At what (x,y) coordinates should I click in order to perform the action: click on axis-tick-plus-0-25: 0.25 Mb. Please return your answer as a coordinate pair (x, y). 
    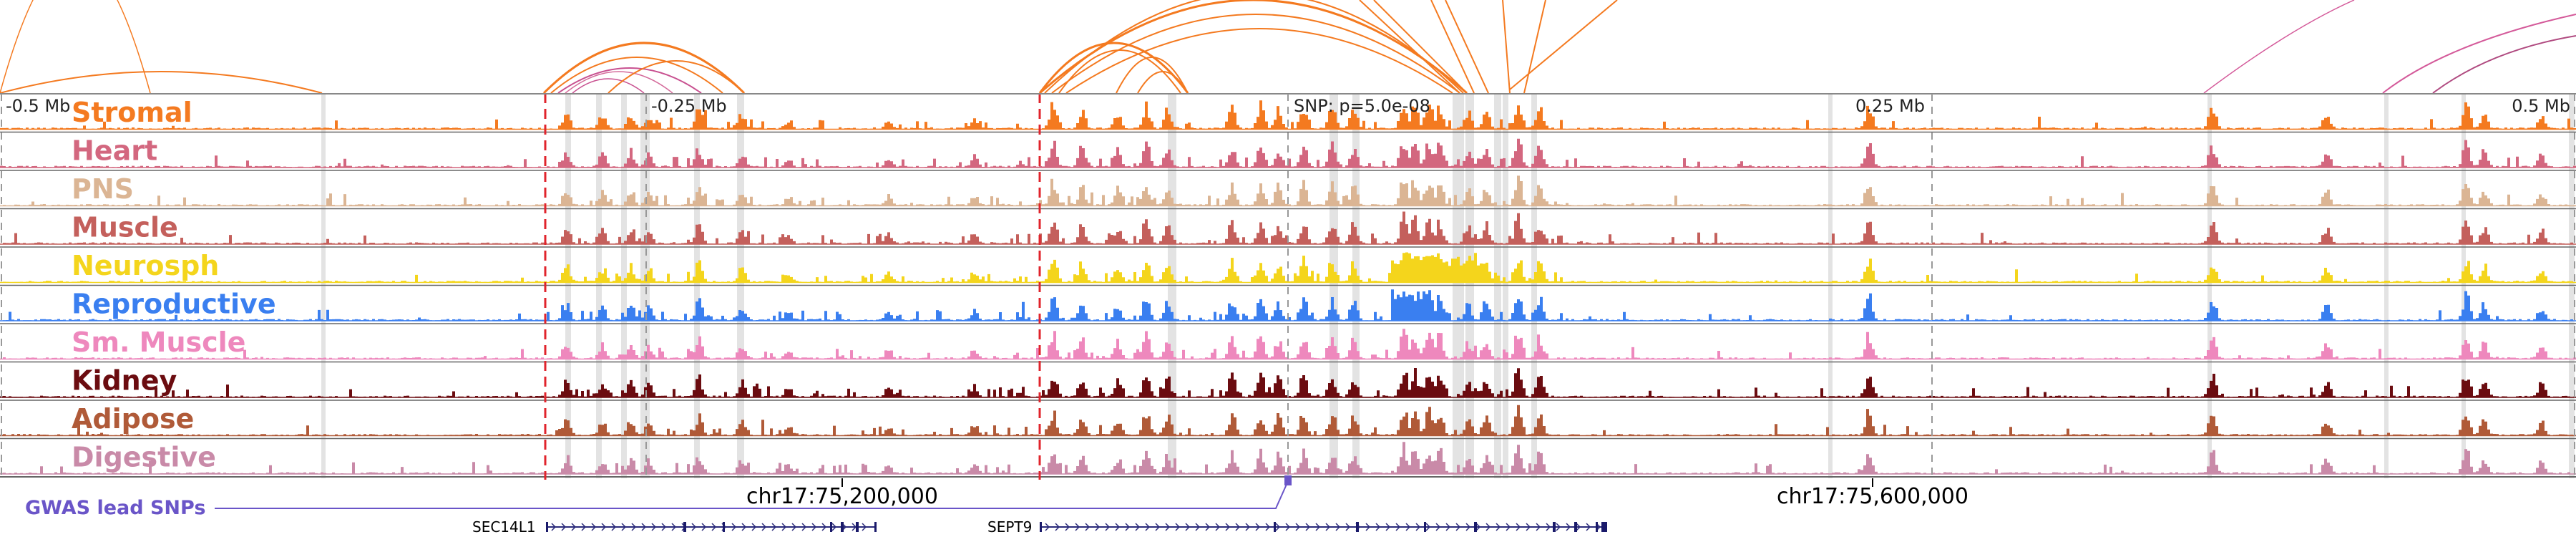
    Looking at the image, I should click on (1890, 106).